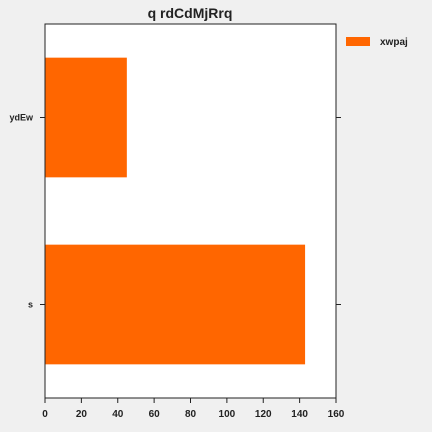 The image size is (432, 432). What do you see at coordinates (155, 414) in the screenshot?
I see `x-tick-label: 60` at bounding box center [155, 414].